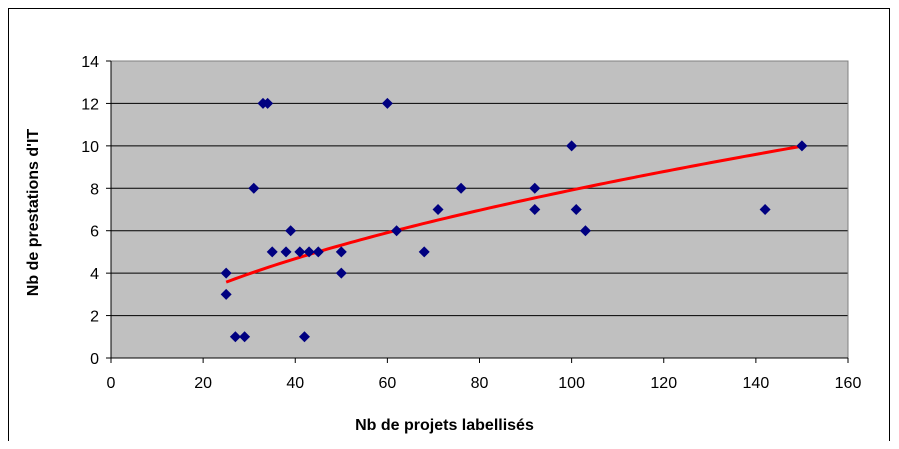 This screenshot has width=899, height=449. I want to click on y-tick-label: 8, so click(94, 189).